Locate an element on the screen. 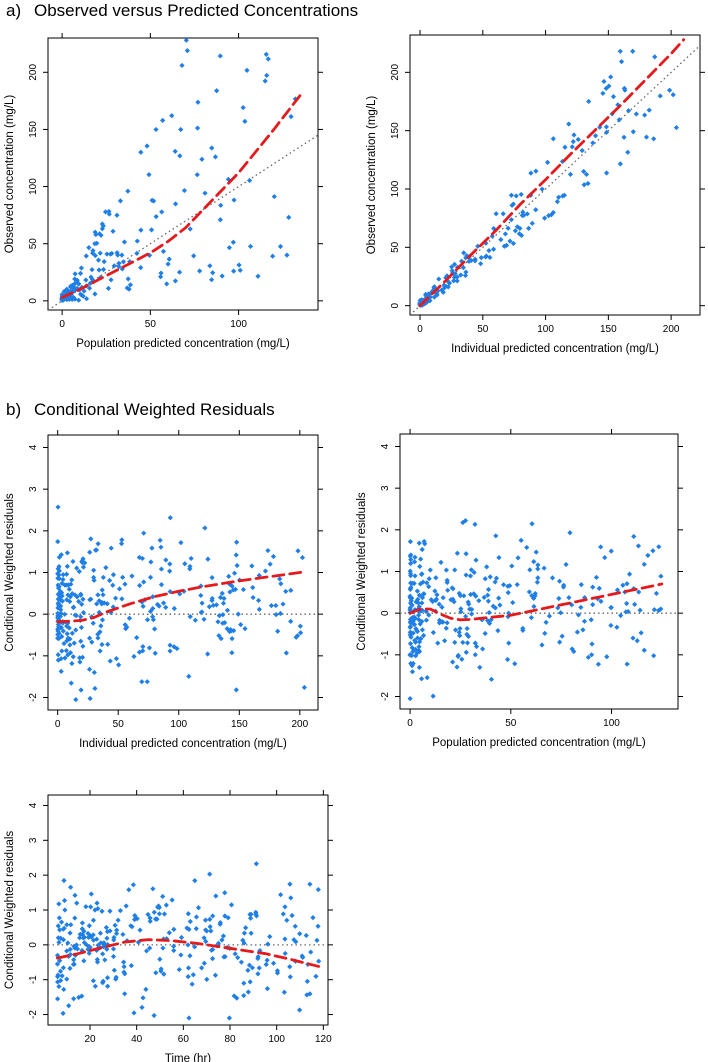  identity-line is located at coordinates (555, 180).